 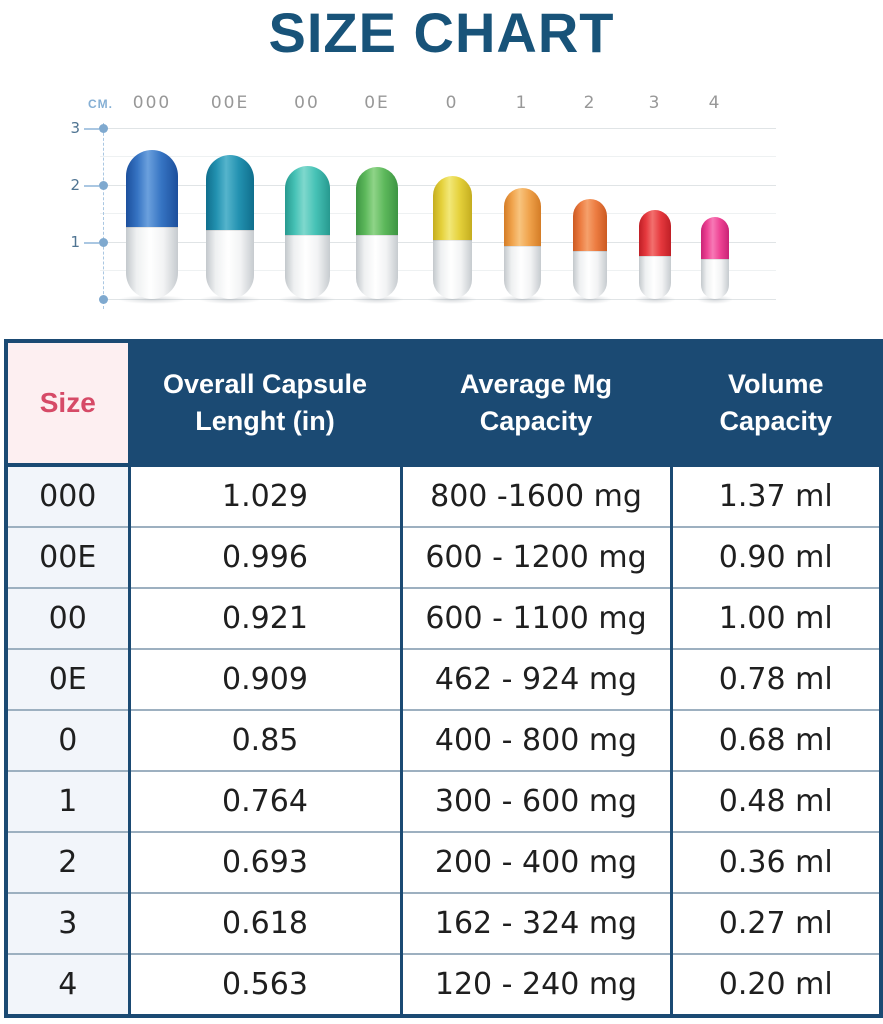 What do you see at coordinates (522, 216) in the screenshot?
I see `capsule-cap-amber` at bounding box center [522, 216].